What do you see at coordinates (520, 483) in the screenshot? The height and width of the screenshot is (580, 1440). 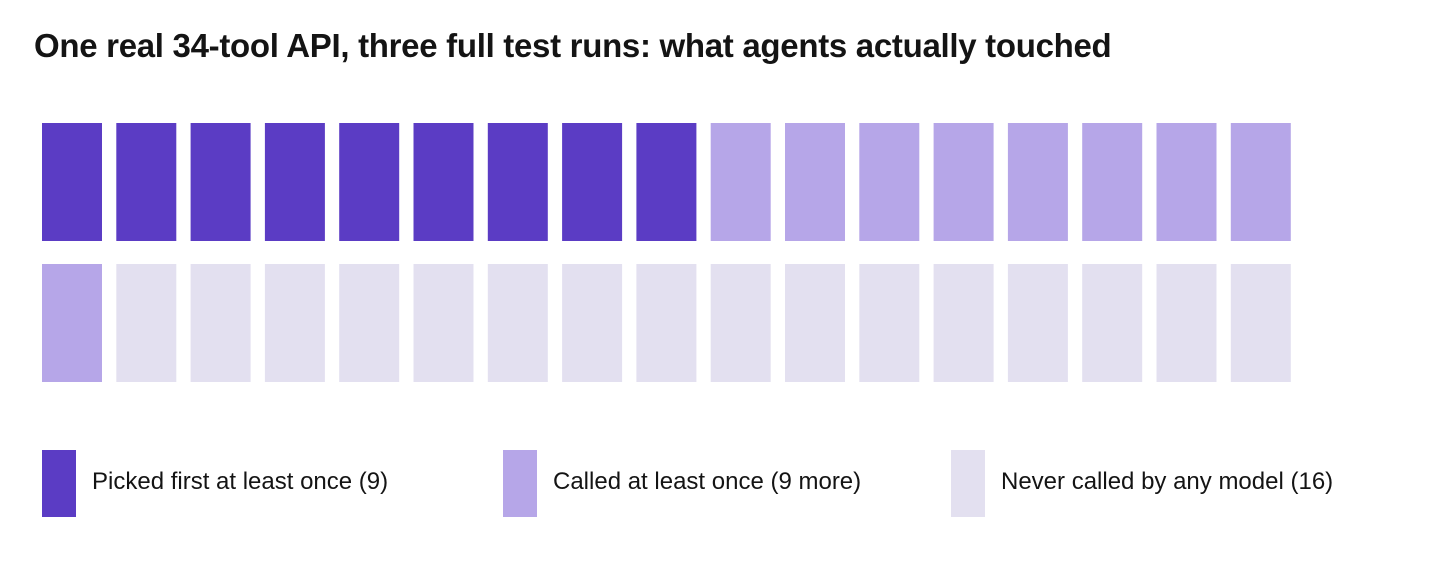 I see `legend-swatch-called` at bounding box center [520, 483].